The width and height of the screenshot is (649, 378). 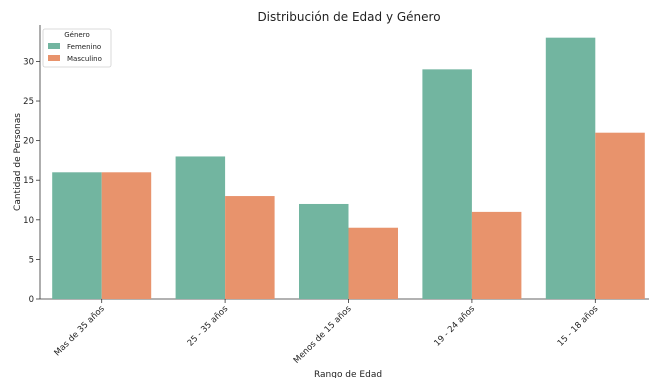 What do you see at coordinates (31, 300) in the screenshot?
I see `y-tick-label: 0` at bounding box center [31, 300].